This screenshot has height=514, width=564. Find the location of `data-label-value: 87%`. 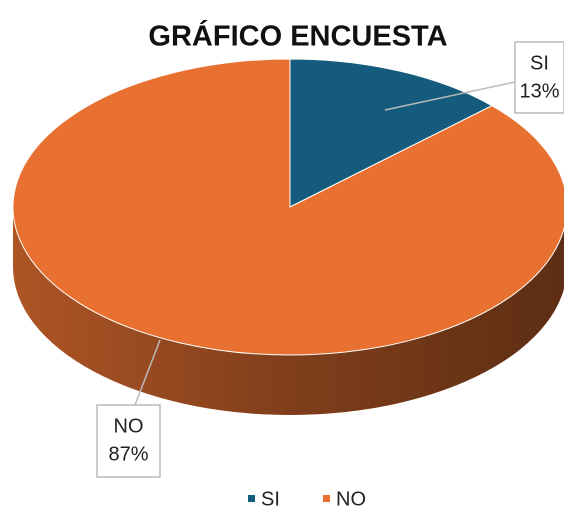

data-label-value: 87% is located at coordinates (128, 454).